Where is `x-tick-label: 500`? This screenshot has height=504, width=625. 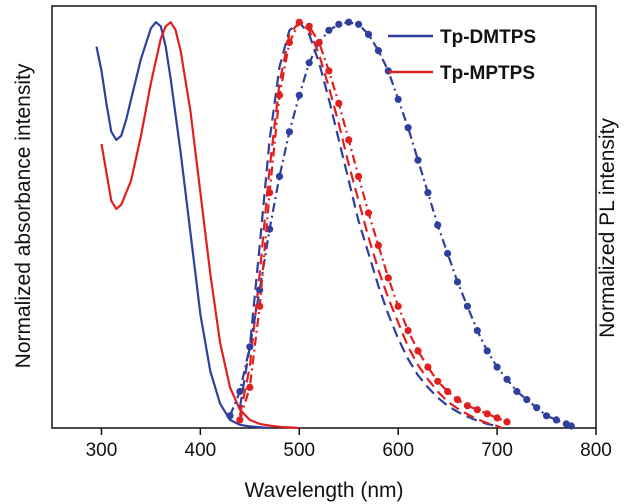
x-tick-label: 500 is located at coordinates (299, 450).